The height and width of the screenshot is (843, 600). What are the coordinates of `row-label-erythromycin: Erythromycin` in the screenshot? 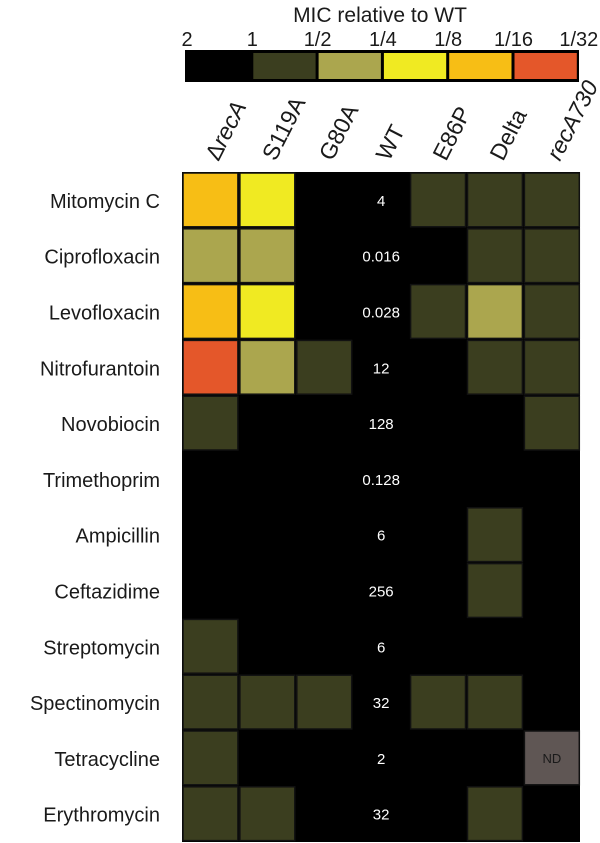 It's located at (101, 816).